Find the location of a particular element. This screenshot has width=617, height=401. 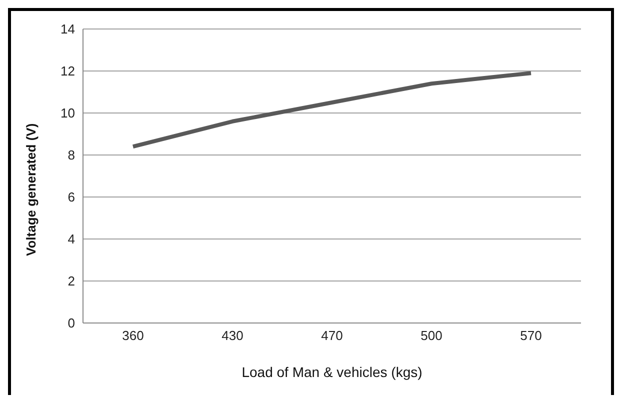

y-tick-label: 8 is located at coordinates (71, 155).